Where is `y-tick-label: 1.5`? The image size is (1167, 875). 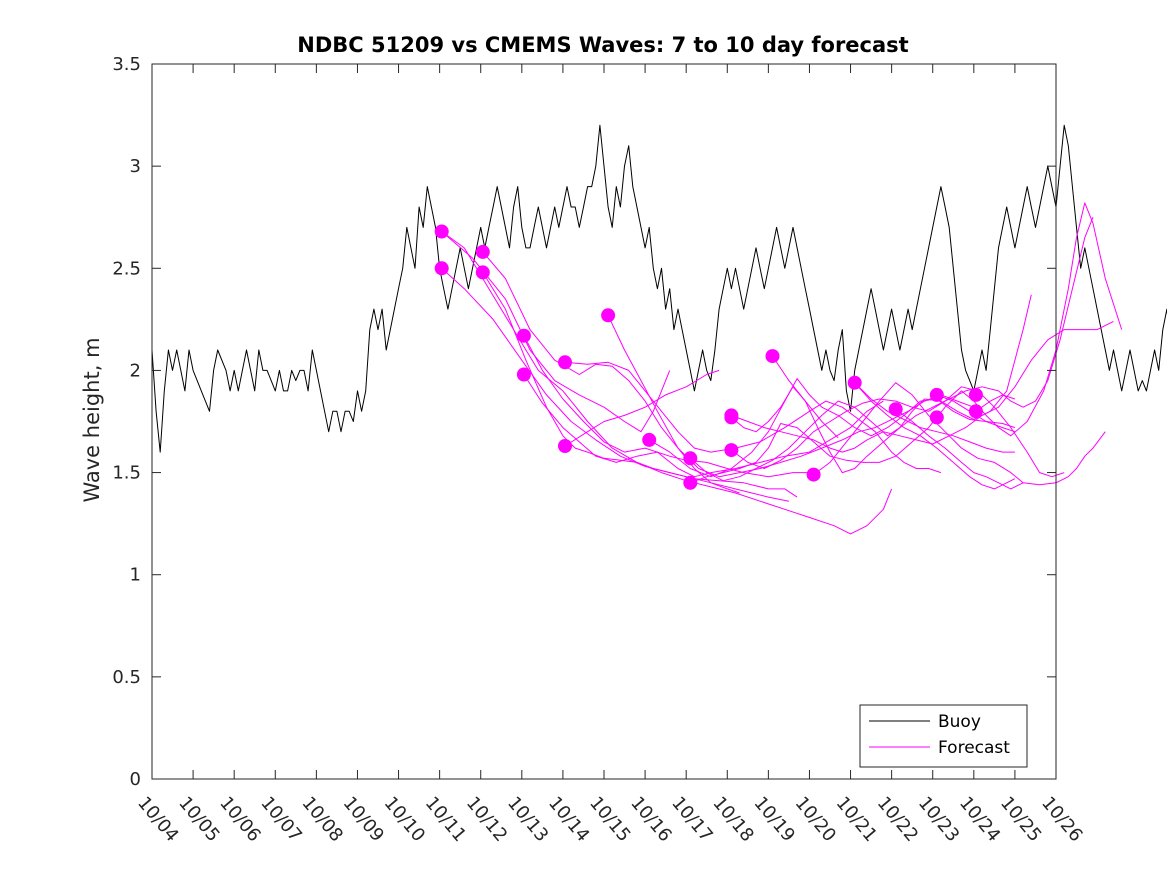 y-tick-label: 1.5 is located at coordinates (126, 473).